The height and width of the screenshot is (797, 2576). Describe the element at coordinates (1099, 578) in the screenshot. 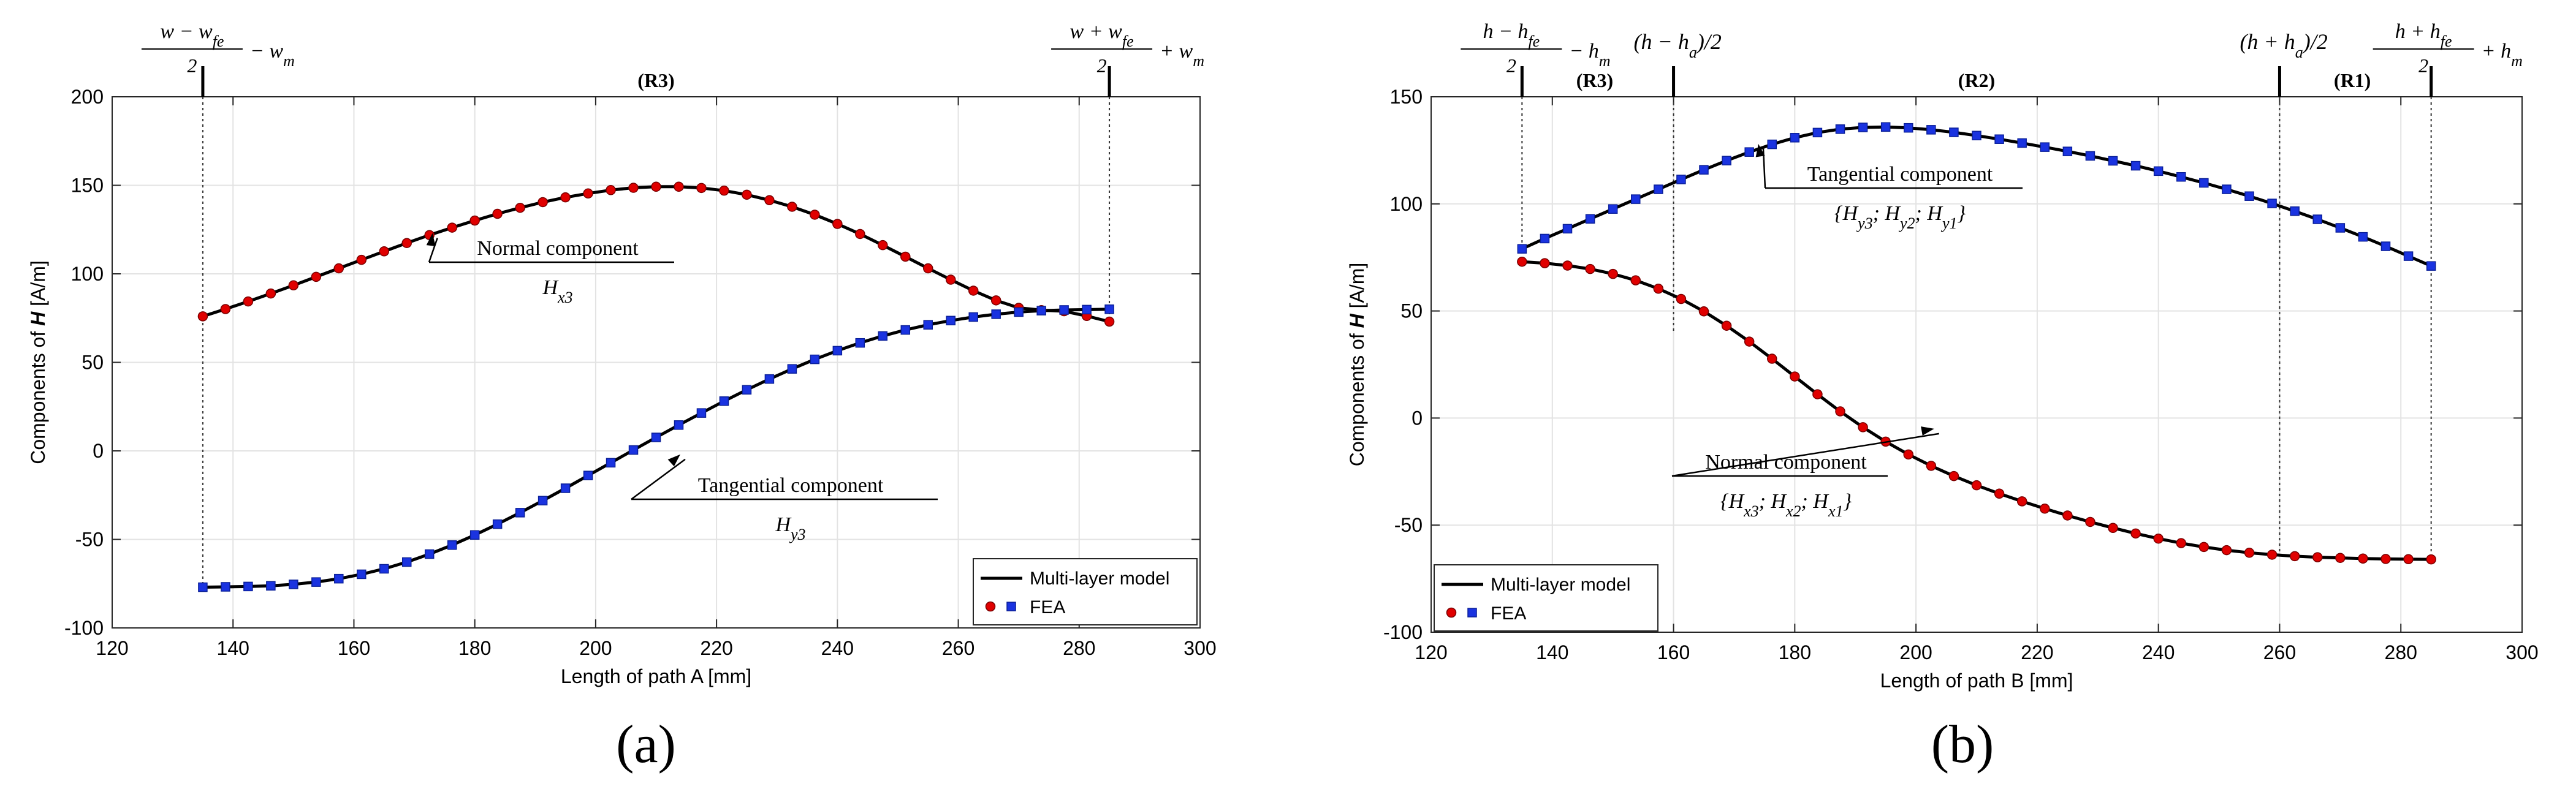

I see `legend-model-label: Multi-layer model` at that location.